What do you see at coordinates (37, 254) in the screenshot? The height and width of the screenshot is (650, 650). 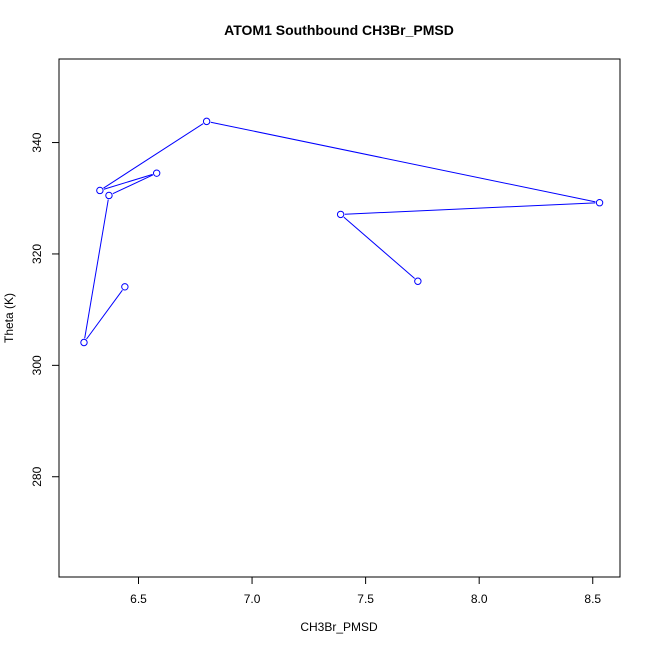 I see `y-tick-label: 320` at bounding box center [37, 254].